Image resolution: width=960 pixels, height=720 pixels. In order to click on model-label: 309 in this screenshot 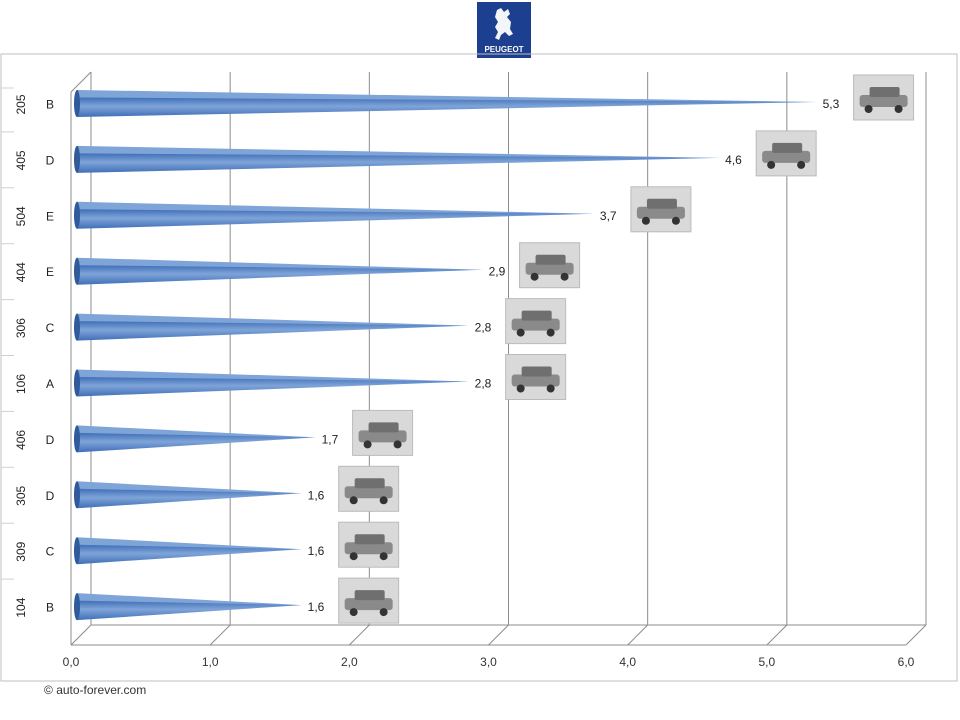, I will do `click(21, 551)`.